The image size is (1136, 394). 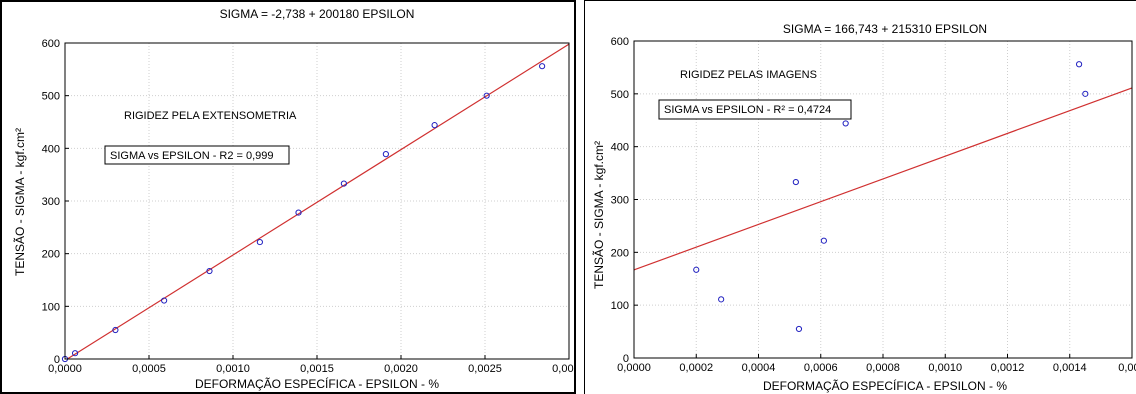 What do you see at coordinates (210, 116) in the screenshot?
I see `annotation-text: RIGIDEZ PELA EXTENSOMETRIA` at bounding box center [210, 116].